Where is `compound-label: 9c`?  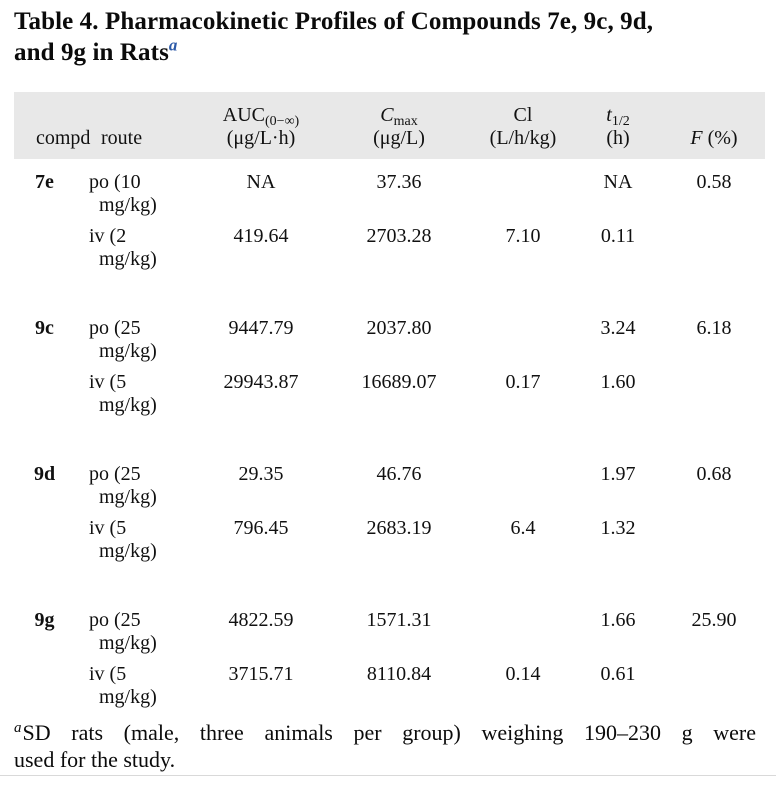
compound-label: 9c is located at coordinates (44, 328).